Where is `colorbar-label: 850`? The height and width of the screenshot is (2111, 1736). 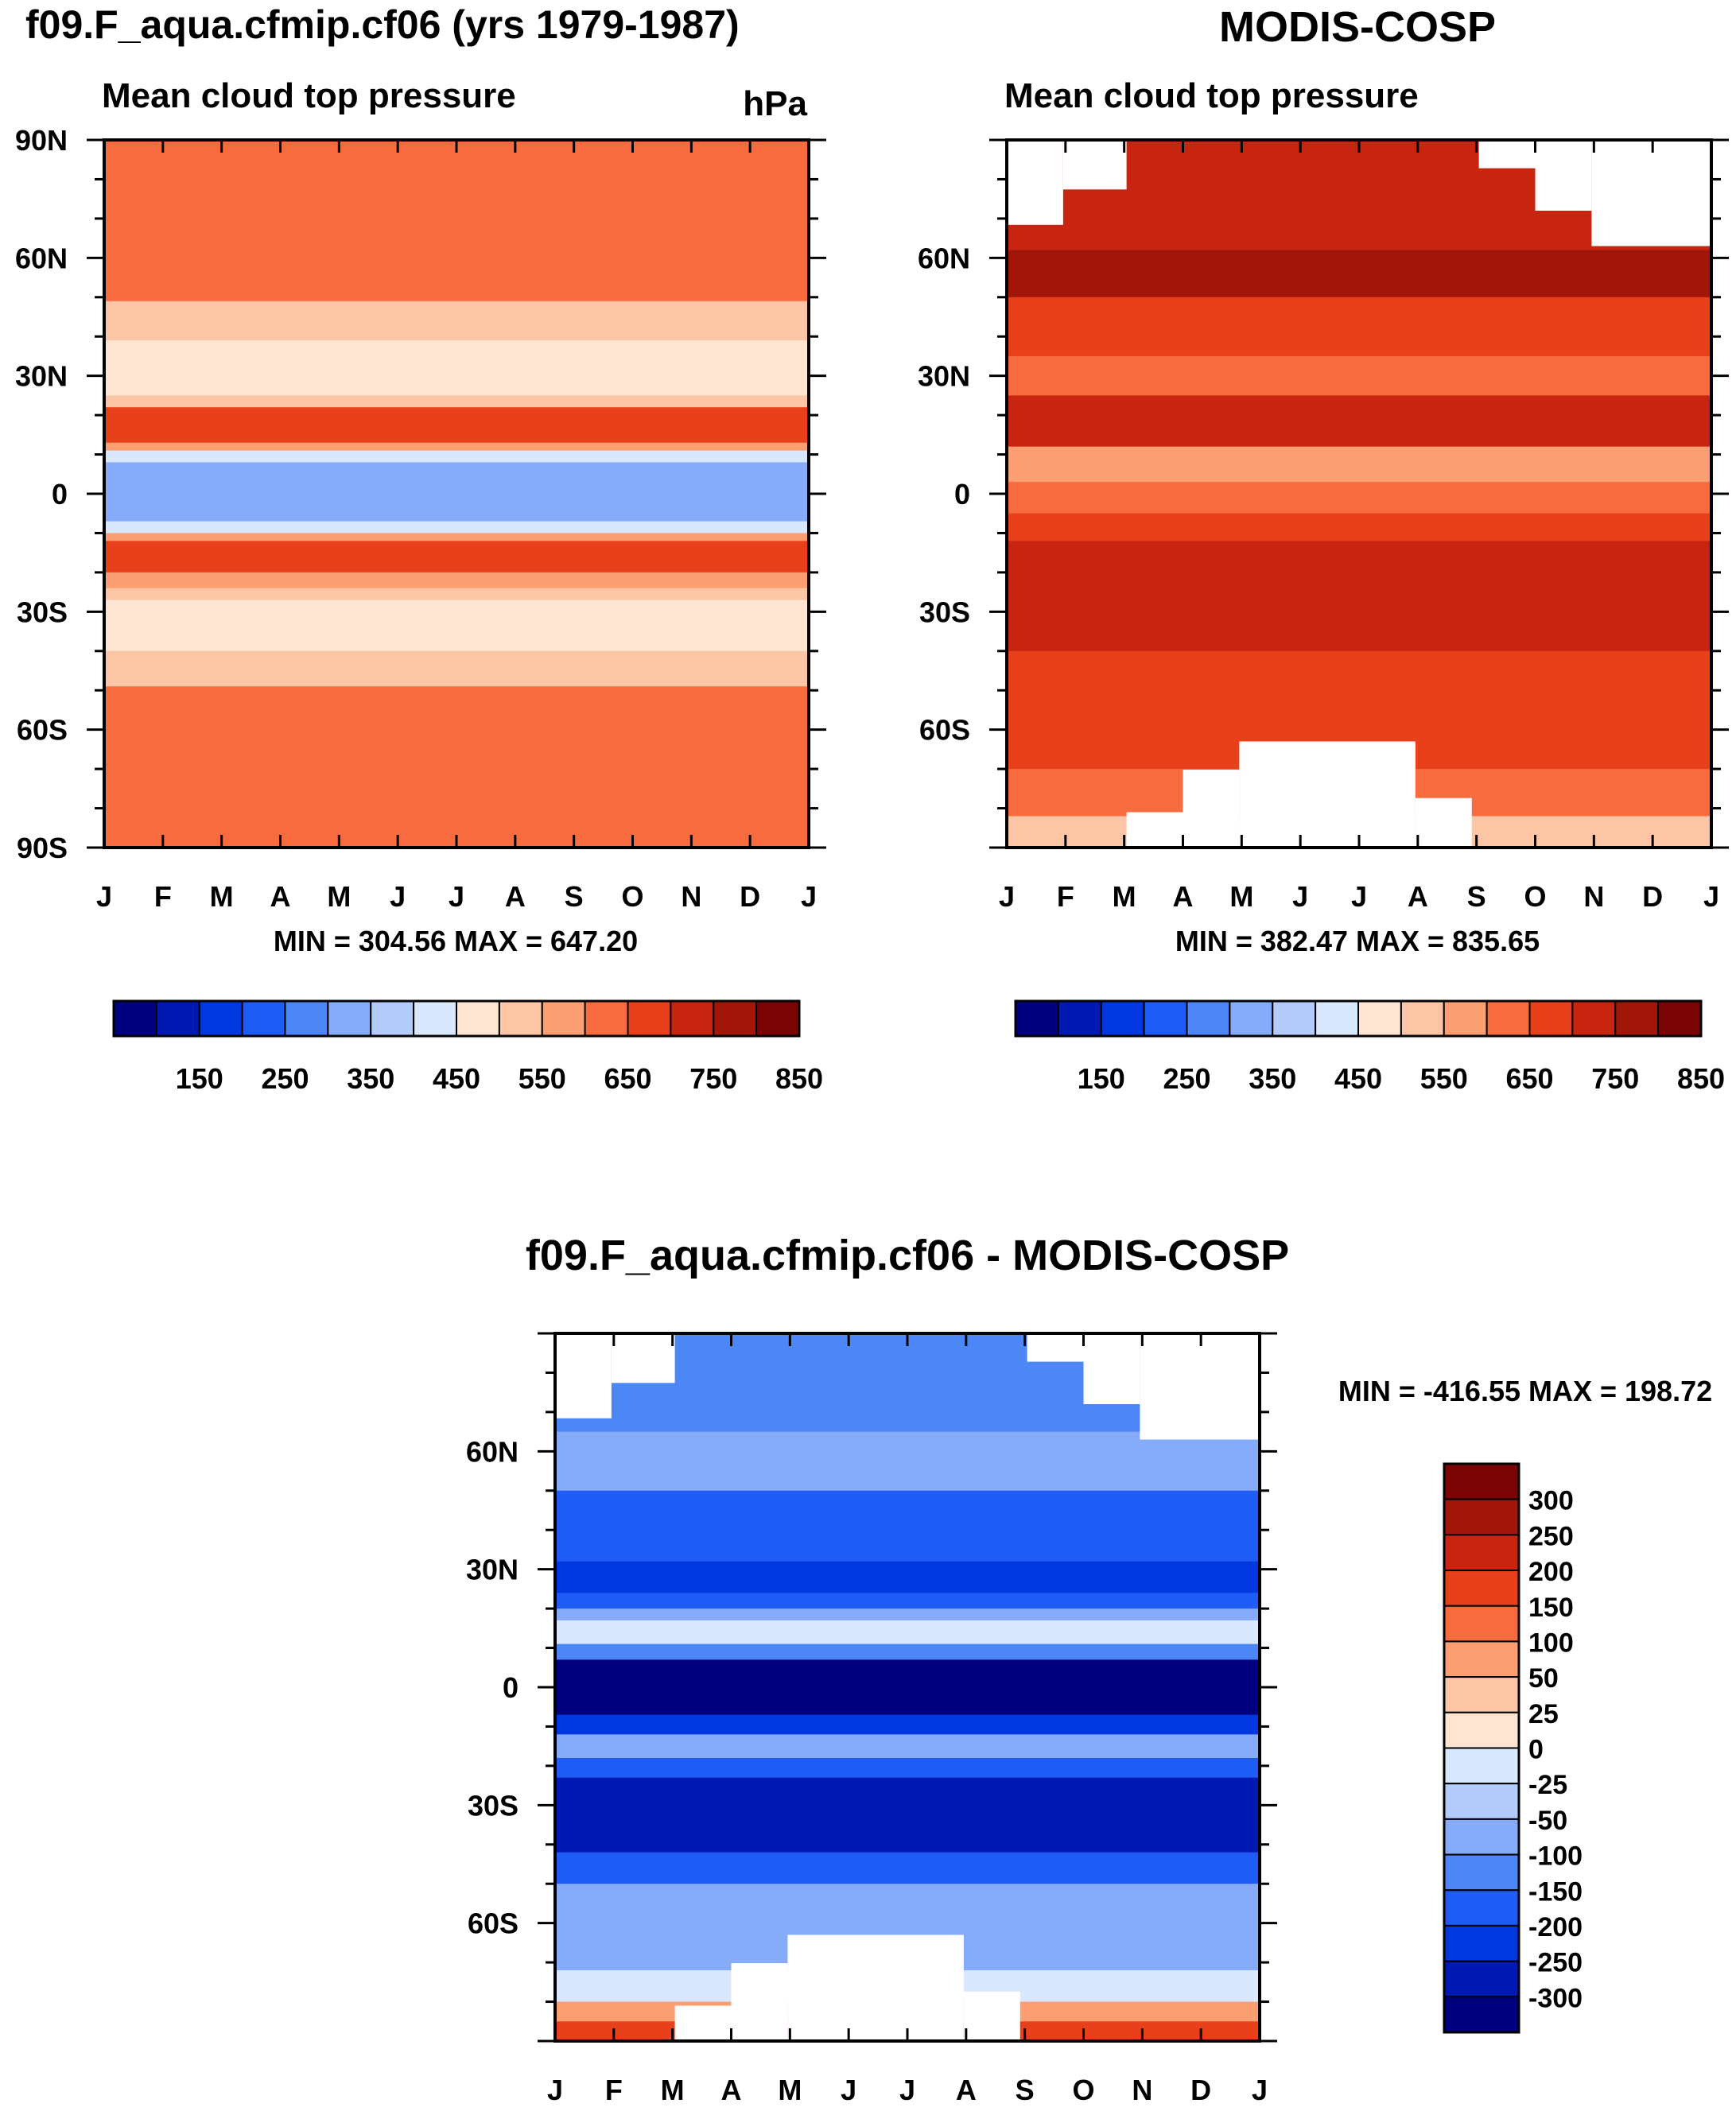 colorbar-label: 850 is located at coordinates (1701, 1078).